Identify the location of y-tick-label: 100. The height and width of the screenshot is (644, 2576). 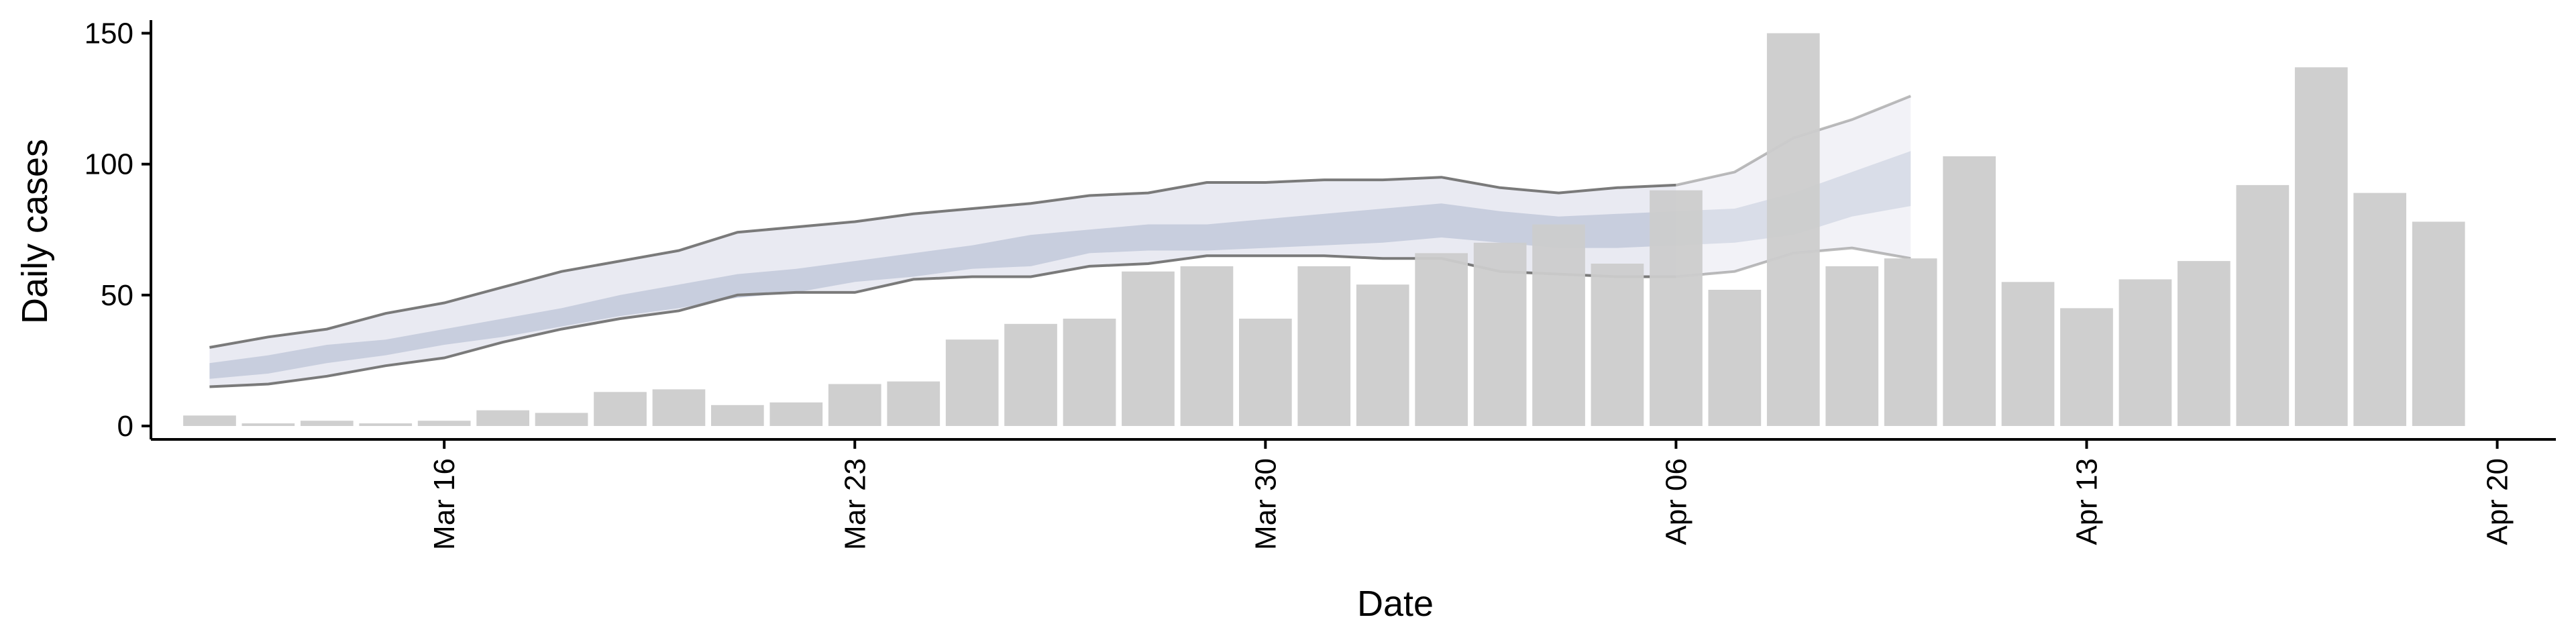
(109, 164).